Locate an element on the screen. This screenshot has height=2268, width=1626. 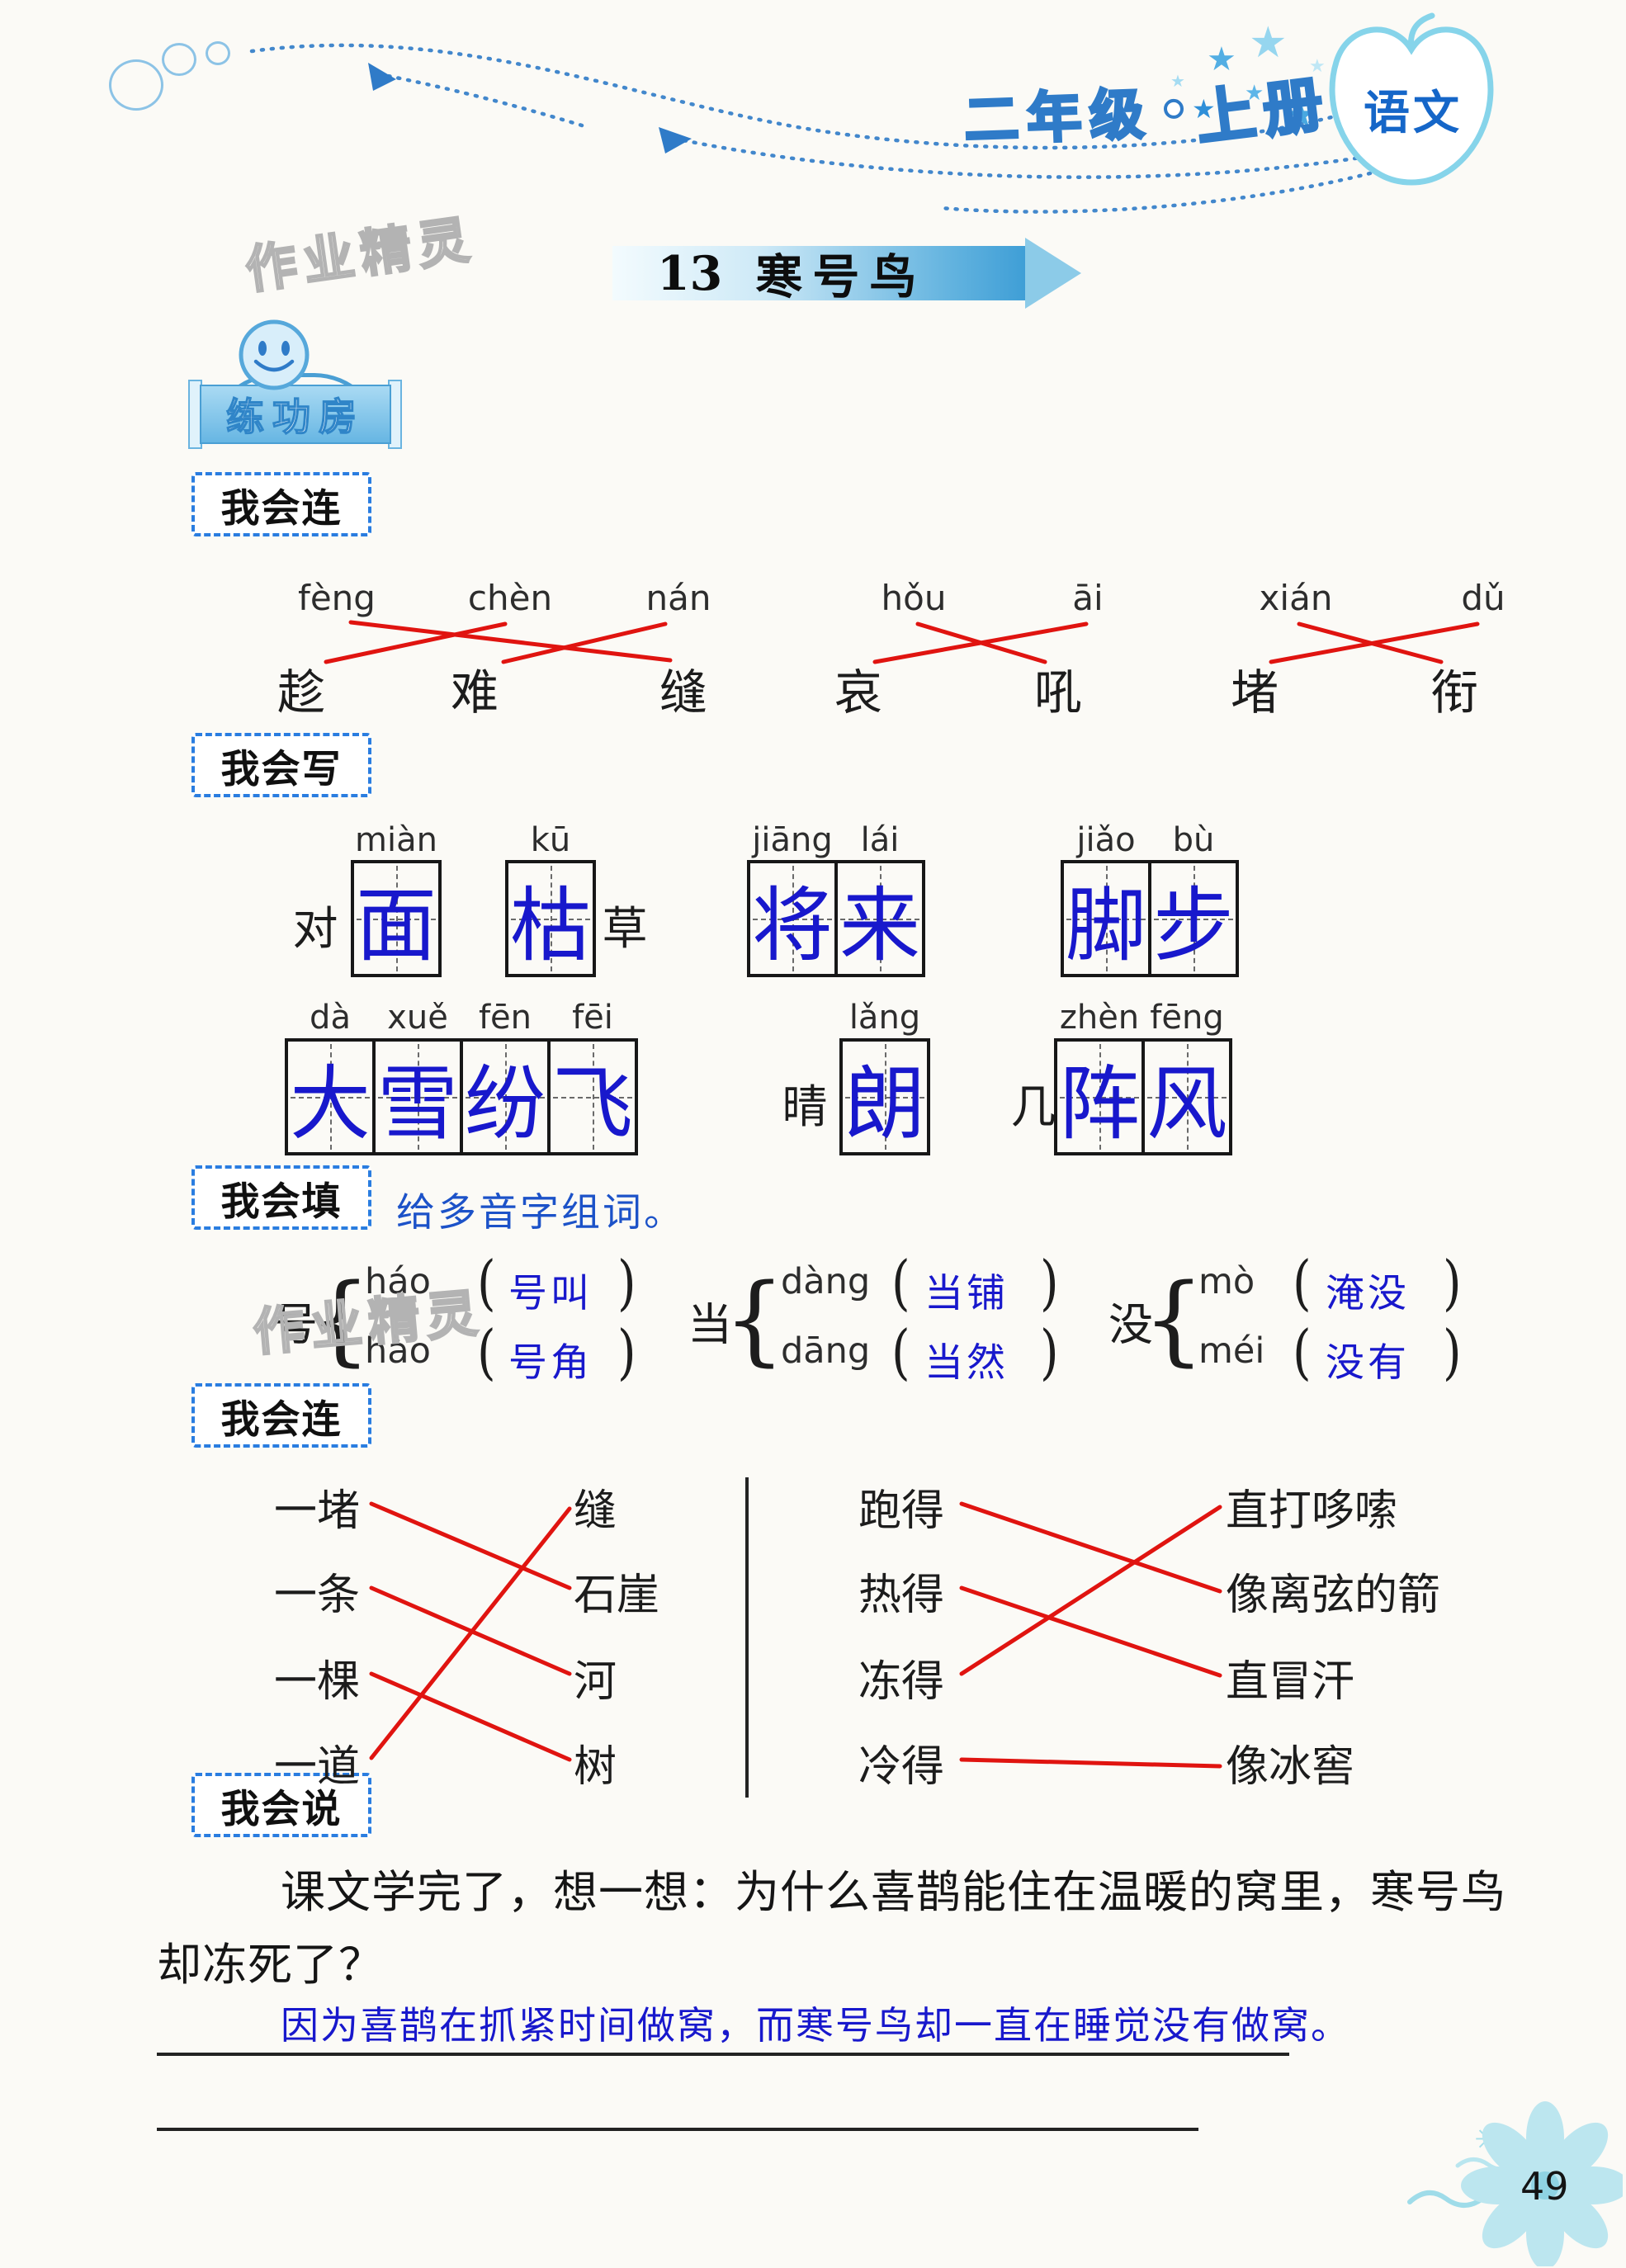
hanzi-item: 趁 is located at coordinates (301, 692).